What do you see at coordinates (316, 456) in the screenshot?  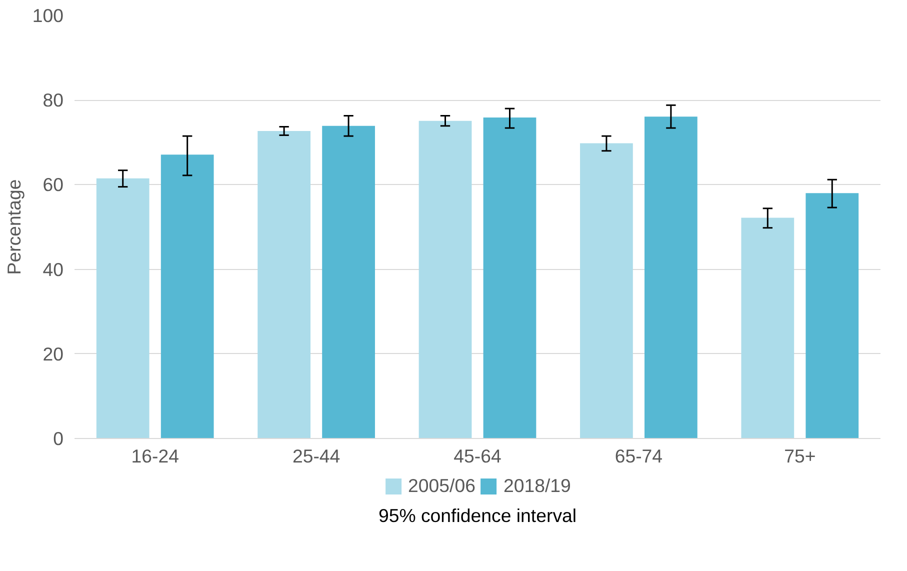 I see `x-tick-label: 25-44` at bounding box center [316, 456].